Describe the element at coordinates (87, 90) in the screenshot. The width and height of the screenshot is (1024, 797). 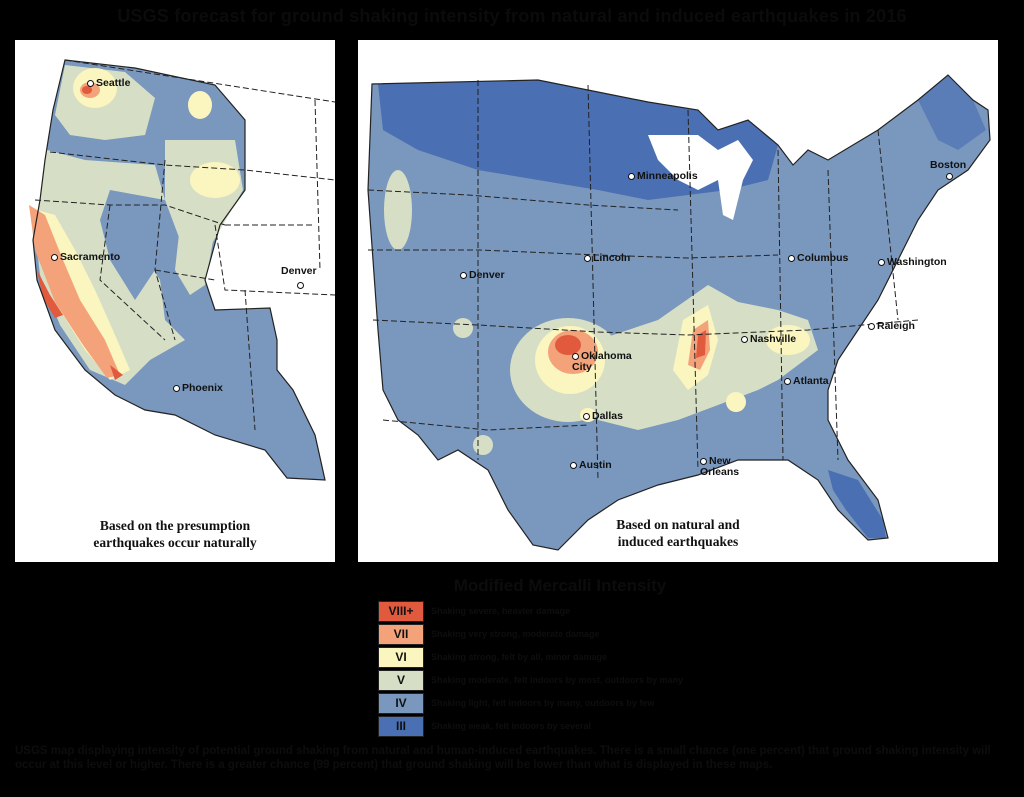
I see `zone-viii-seattle` at that location.